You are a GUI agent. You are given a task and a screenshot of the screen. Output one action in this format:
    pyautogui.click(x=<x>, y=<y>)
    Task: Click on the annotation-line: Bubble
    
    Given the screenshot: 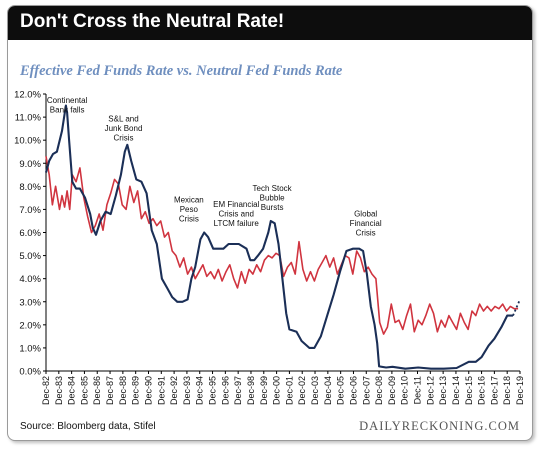 What is the action you would take?
    pyautogui.click(x=272, y=197)
    